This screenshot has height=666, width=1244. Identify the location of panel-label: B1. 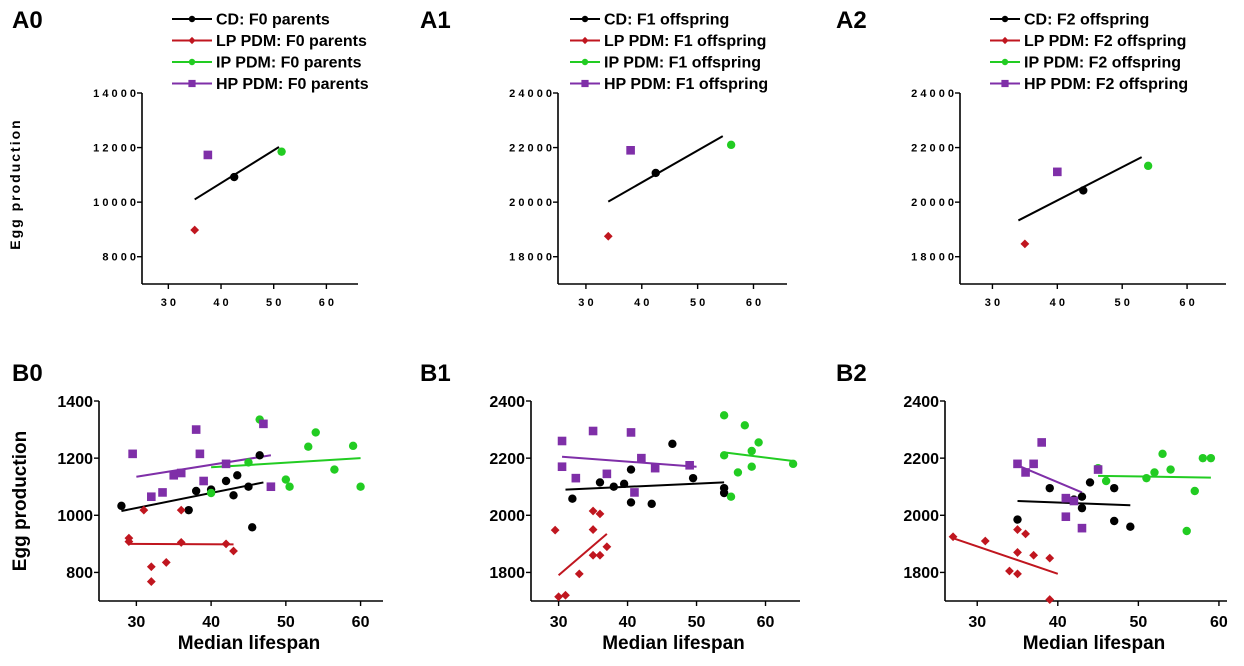
(435, 373).